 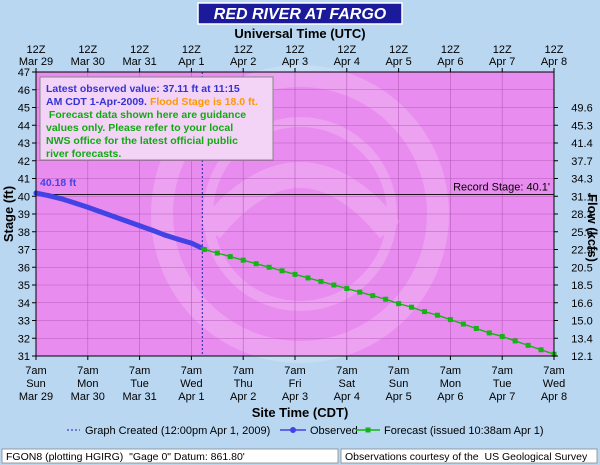 I want to click on bottom-tick-day: Thu, so click(x=243, y=384).